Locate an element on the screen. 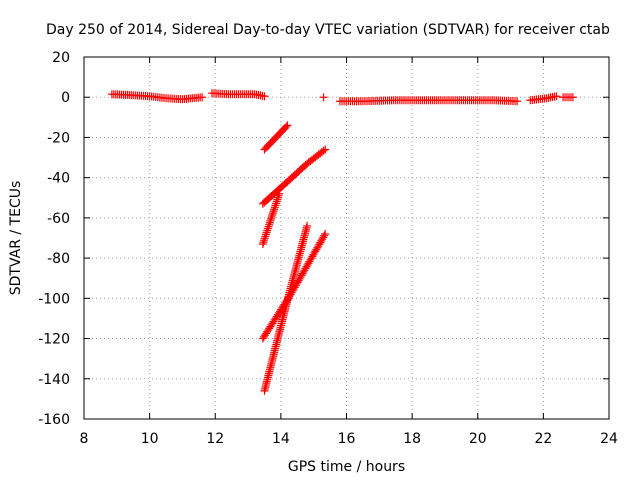 This screenshot has height=480, width=640. x-axis-label: GPS time / hours is located at coordinates (346, 467).